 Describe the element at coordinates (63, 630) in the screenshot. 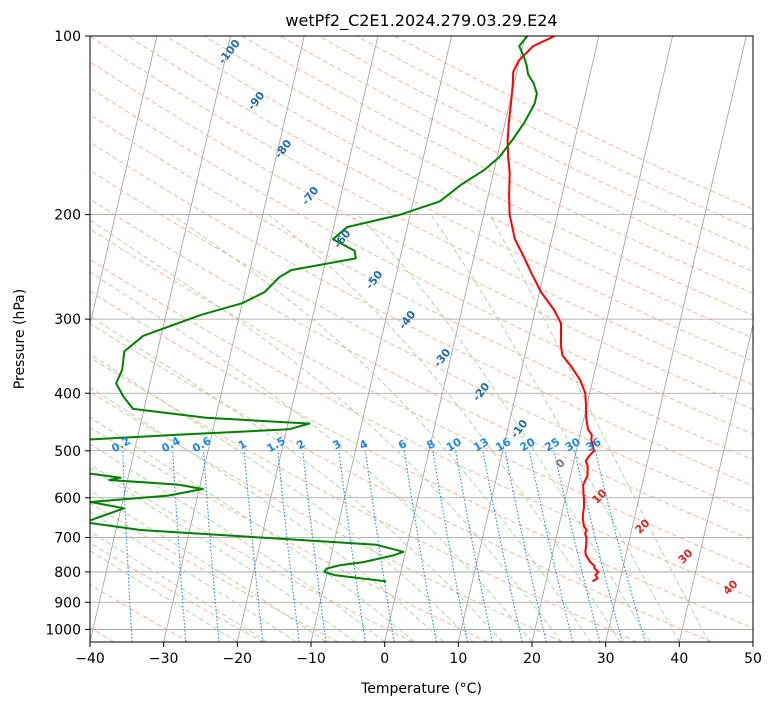

I see `y-tick-label: 1000` at that location.